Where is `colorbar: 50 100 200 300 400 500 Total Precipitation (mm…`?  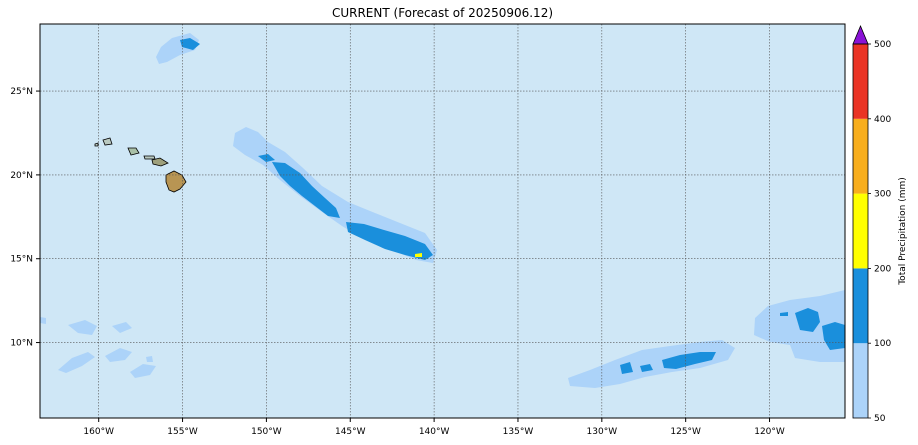 colorbar: 50 100 200 300 400 500 Total Precipitation (mm… is located at coordinates (880, 224).